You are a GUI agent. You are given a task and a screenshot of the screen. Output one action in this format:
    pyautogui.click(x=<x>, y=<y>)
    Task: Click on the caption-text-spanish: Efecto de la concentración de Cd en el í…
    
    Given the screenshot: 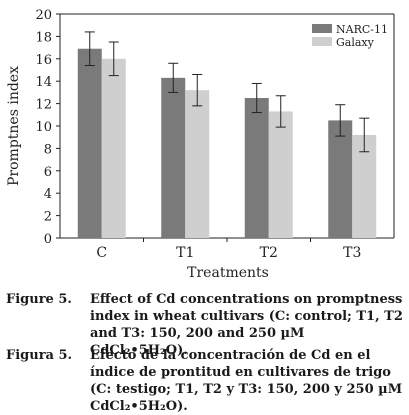 What is the action you would take?
    pyautogui.click(x=246, y=381)
    